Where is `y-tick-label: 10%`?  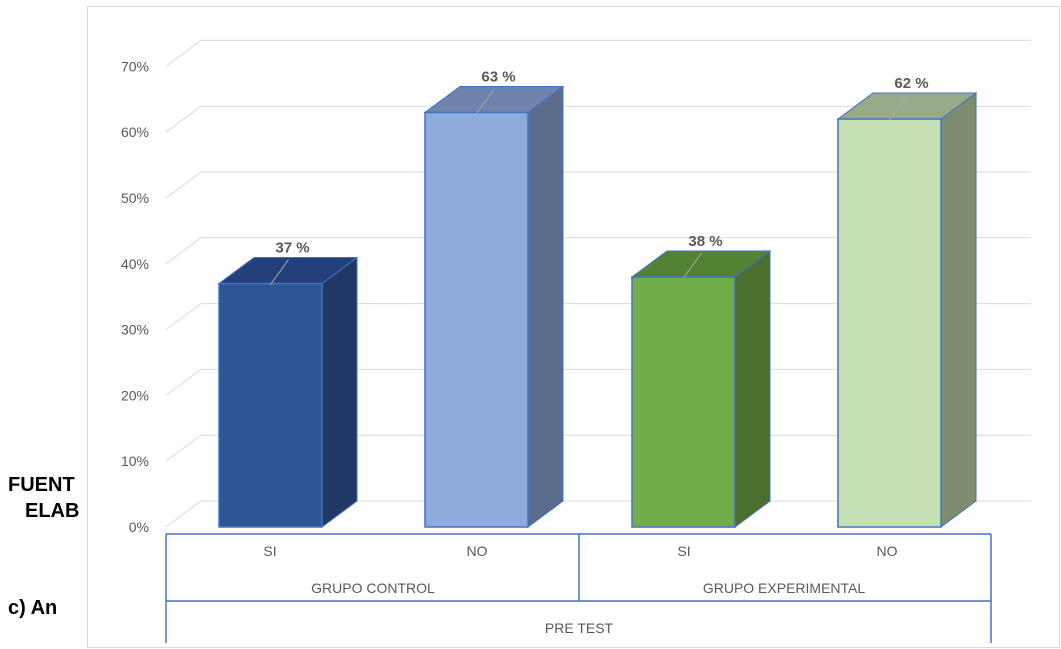
y-tick-label: 10% is located at coordinates (135, 461).